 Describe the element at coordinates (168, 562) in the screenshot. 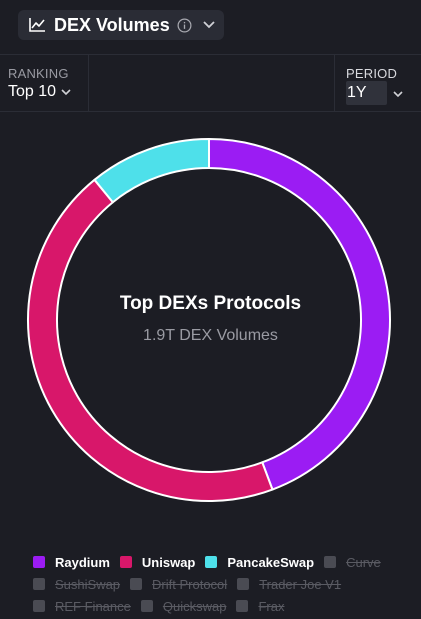

I see `legend-label: Uniswap` at that location.